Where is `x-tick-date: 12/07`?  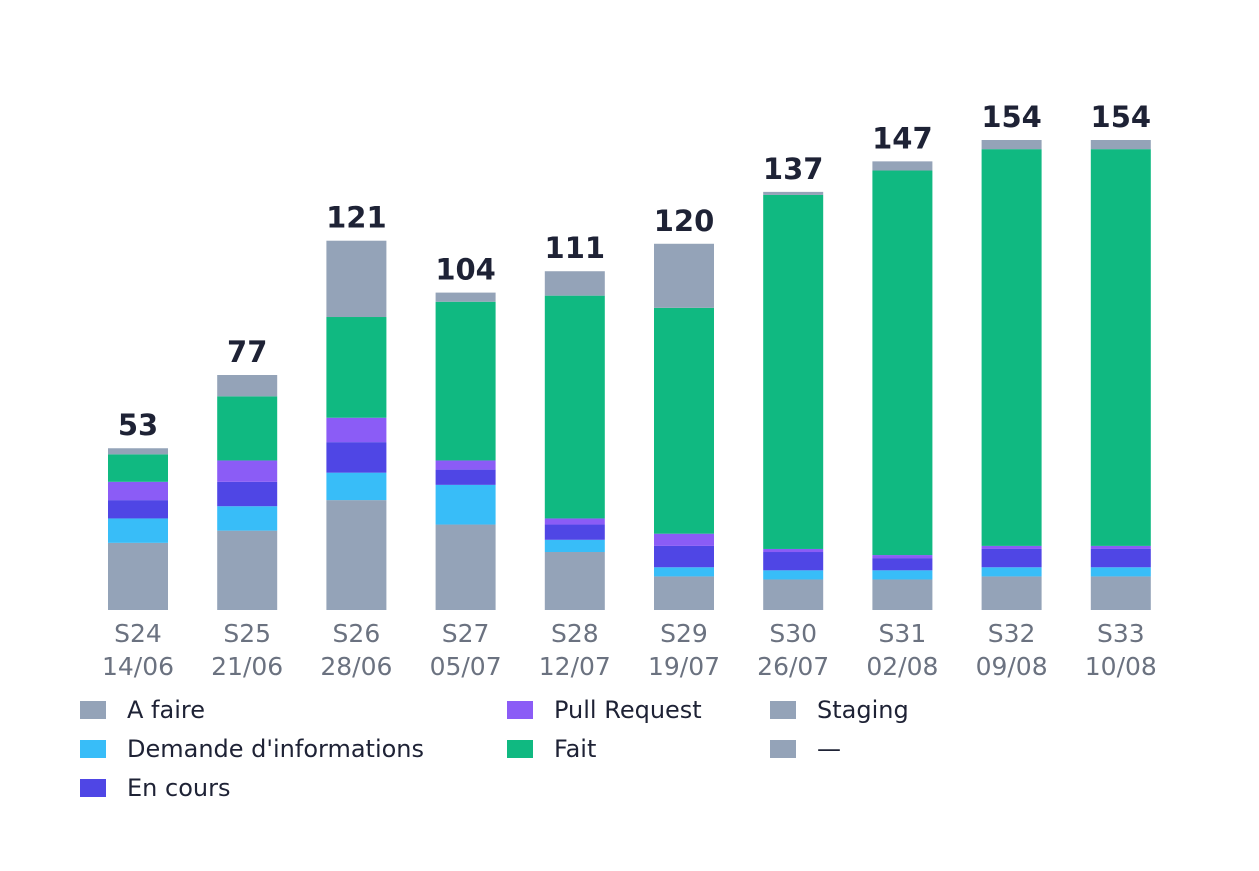
x-tick-date: 12/07 is located at coordinates (575, 666).